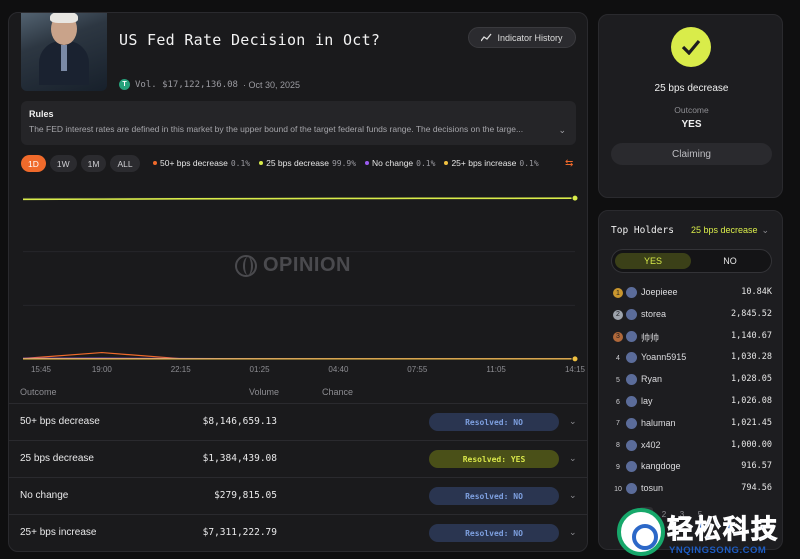  Describe the element at coordinates (756, 466) in the screenshot. I see `holder-amount: 916.57` at that location.